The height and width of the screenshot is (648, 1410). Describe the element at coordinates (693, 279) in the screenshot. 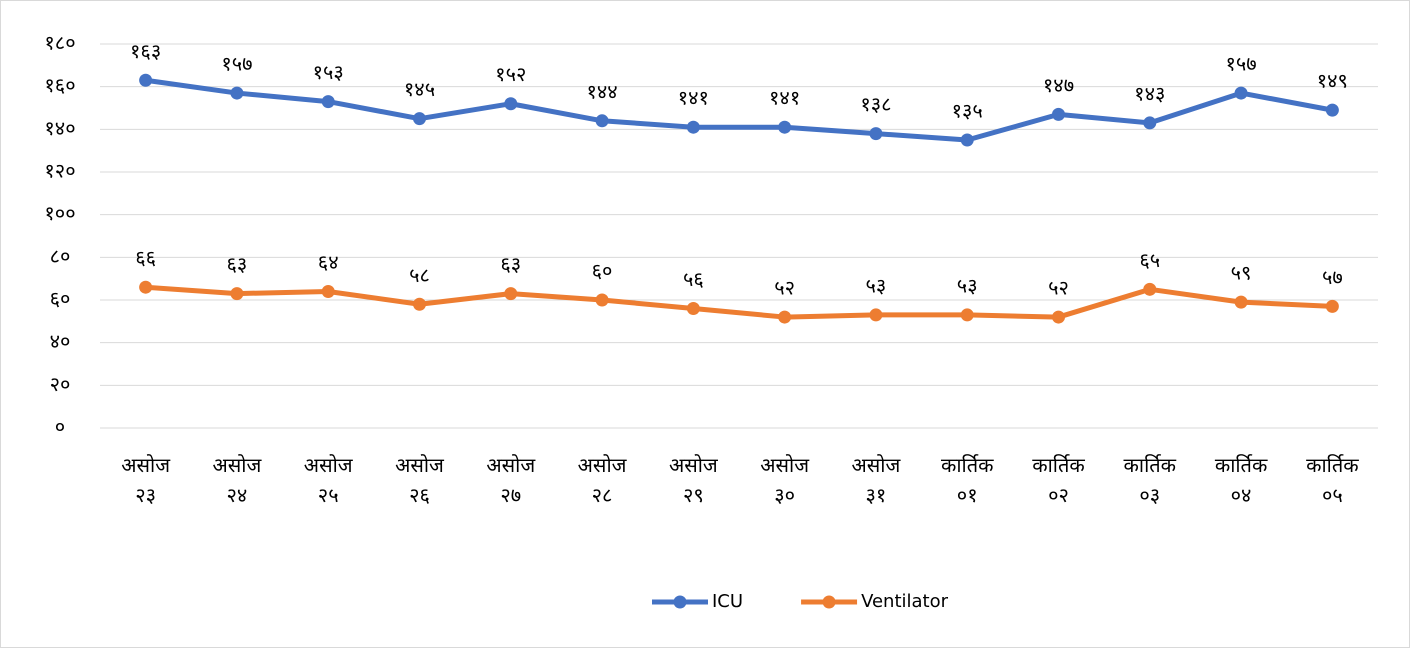

I see `data-label: ५६` at that location.